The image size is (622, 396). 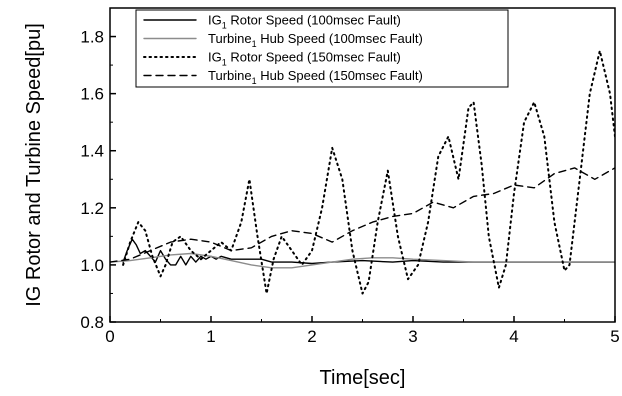 I want to click on legend-label-1: IG1 Rotor Speed (100msec Fault), so click(x=304, y=22).